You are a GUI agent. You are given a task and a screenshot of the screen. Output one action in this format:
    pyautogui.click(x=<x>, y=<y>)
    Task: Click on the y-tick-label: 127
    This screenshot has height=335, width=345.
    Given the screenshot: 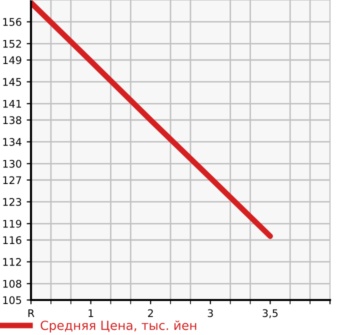 What is the action you would take?
    pyautogui.click(x=12, y=180)
    